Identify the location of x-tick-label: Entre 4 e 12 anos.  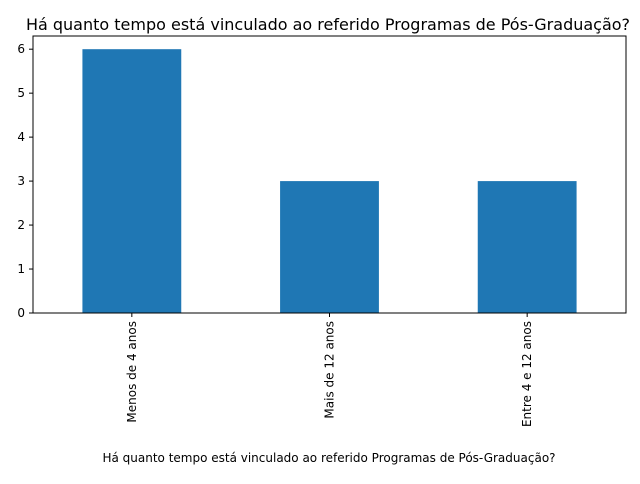
(527, 374).